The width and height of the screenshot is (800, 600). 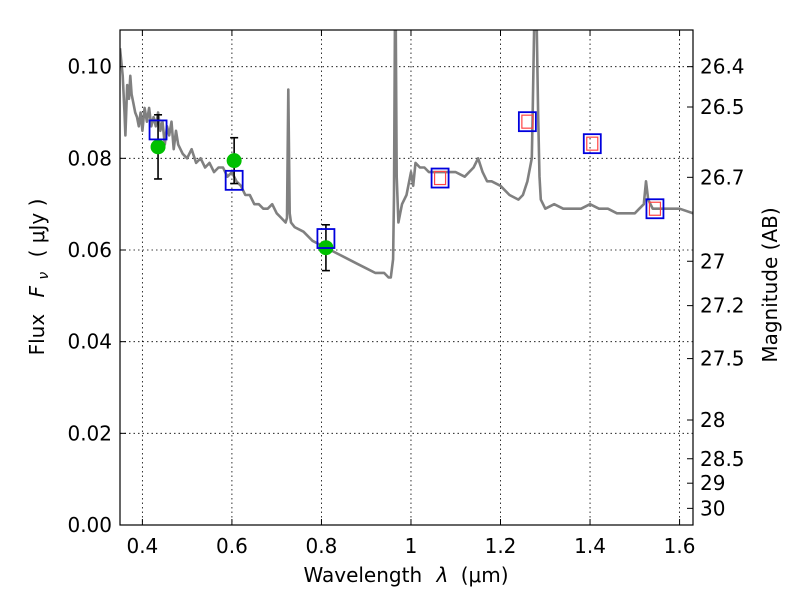 What do you see at coordinates (770, 284) in the screenshot?
I see `right-axis-label: Magnitude (AB)` at bounding box center [770, 284].